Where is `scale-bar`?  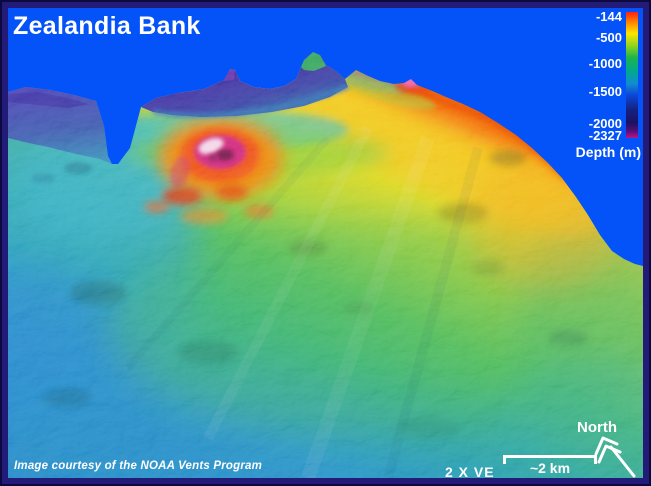
scale-bar is located at coordinates (550, 459).